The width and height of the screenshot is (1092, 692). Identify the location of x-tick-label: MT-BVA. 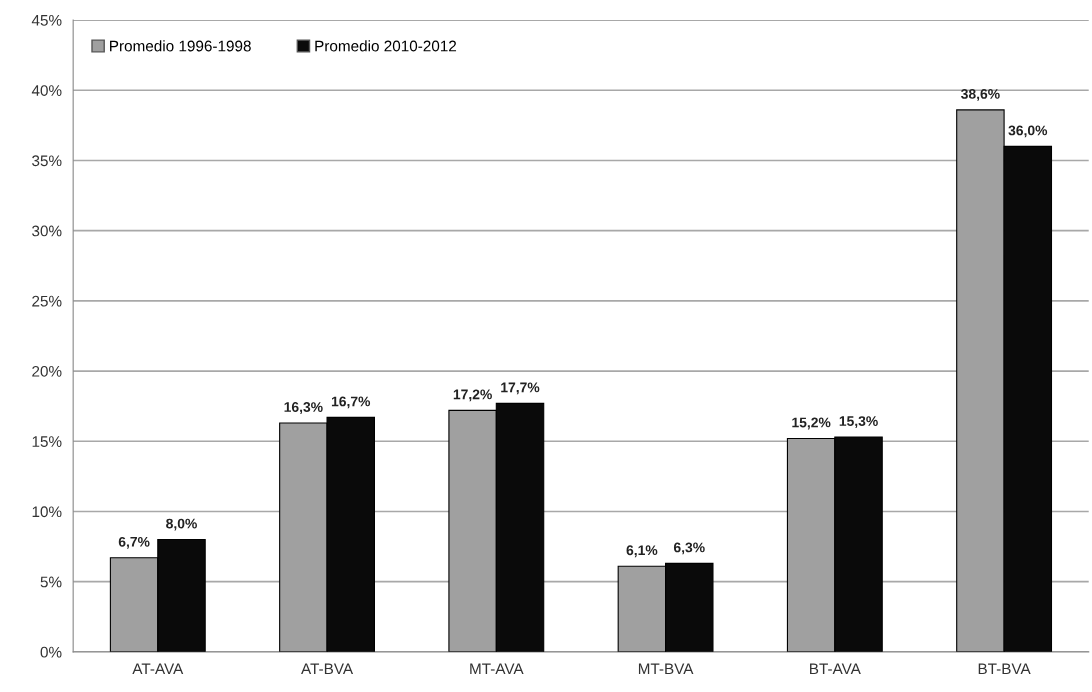
(666, 669).